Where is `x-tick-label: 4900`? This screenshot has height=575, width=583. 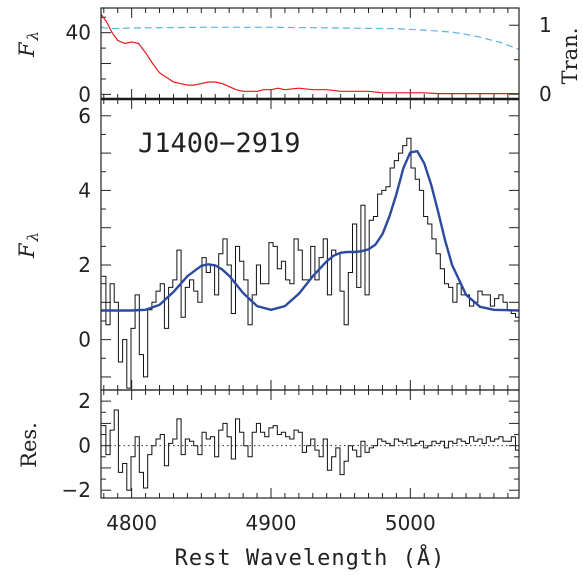
x-tick-label: 4900 is located at coordinates (271, 523).